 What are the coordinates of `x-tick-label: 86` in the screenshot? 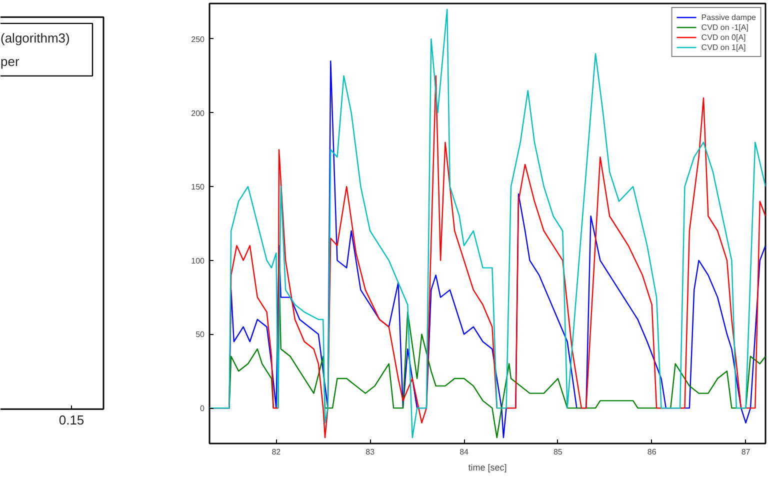 It's located at (652, 452).